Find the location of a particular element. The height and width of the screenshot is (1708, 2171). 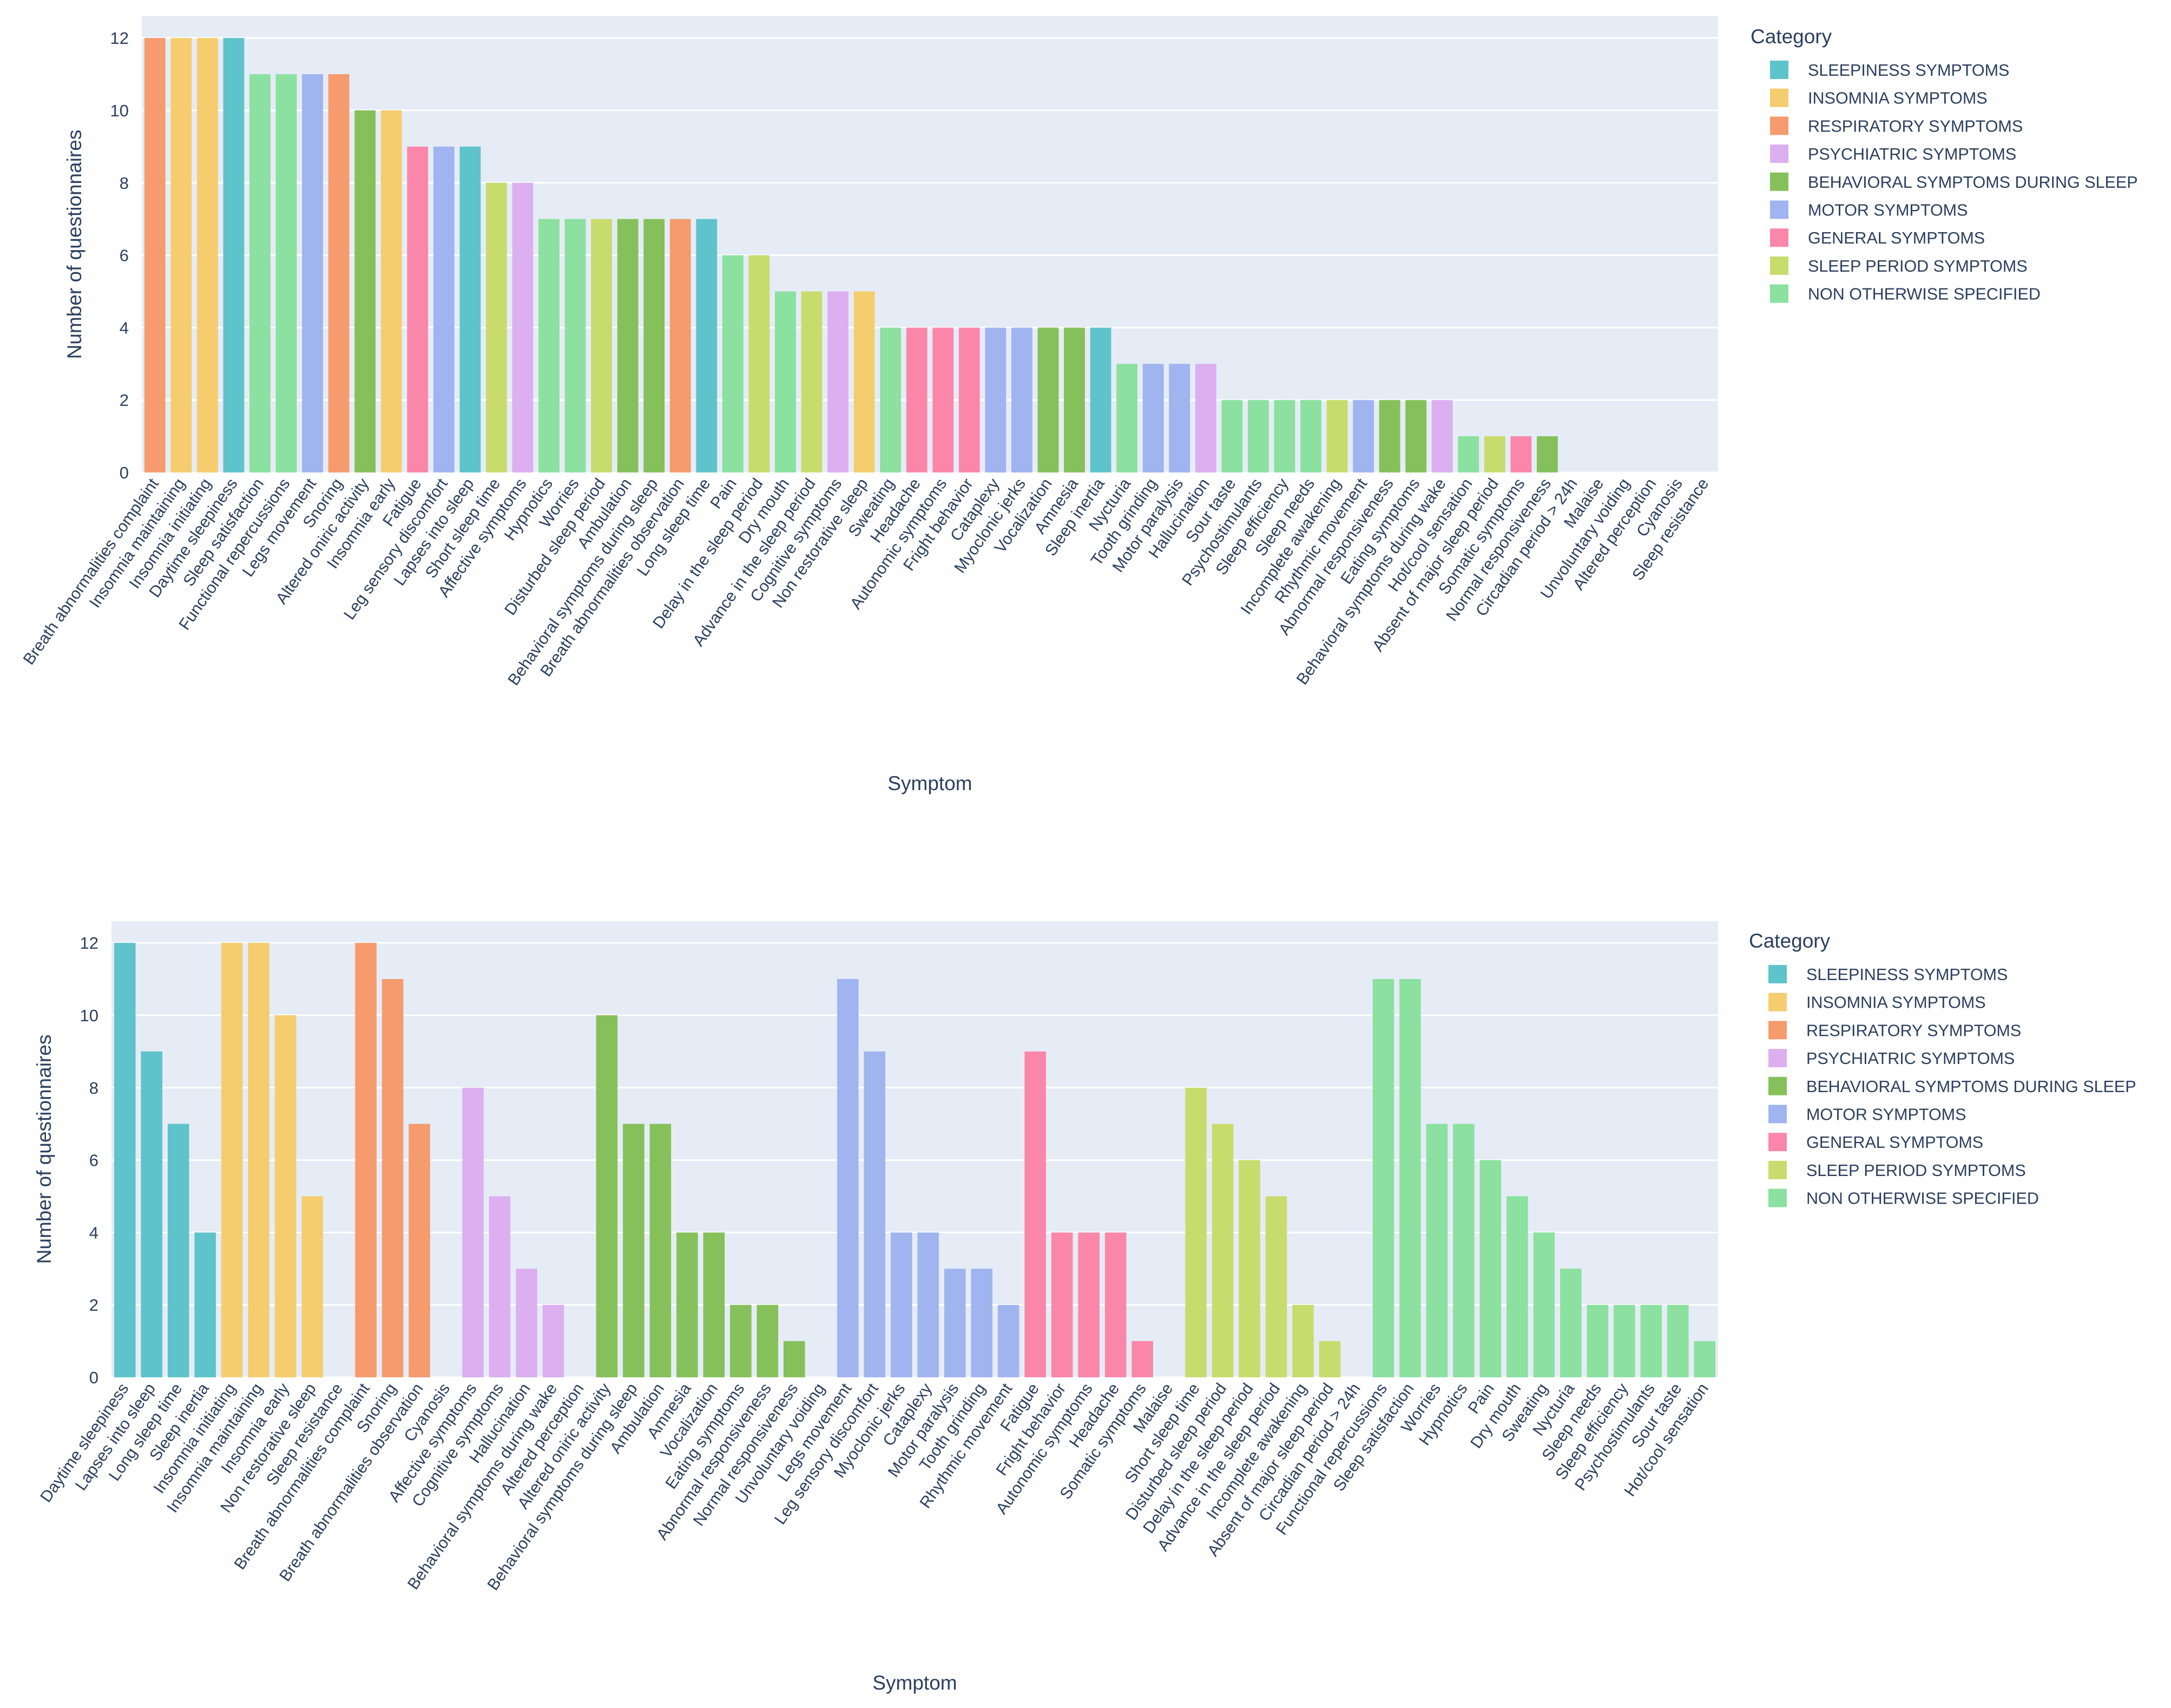

legend-item-label: RESPIRATORY SYMPTOMS is located at coordinates (1915, 126).